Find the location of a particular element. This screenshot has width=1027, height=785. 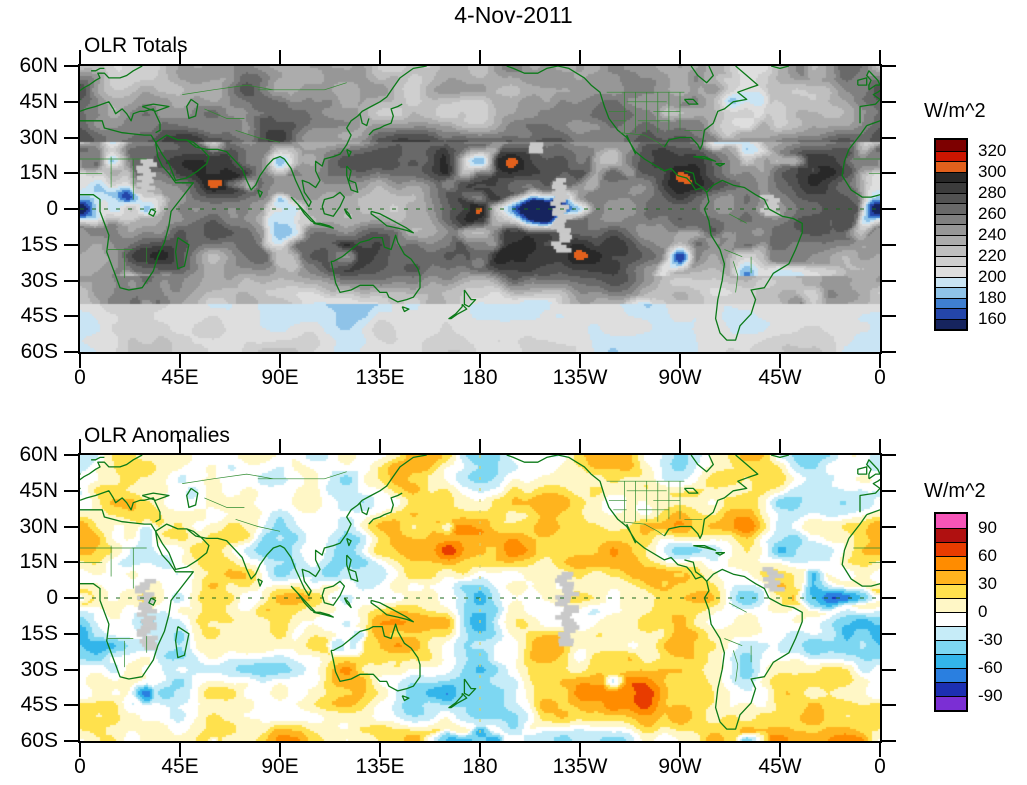

colorbar-tick-label: 180 is located at coordinates (992, 297).